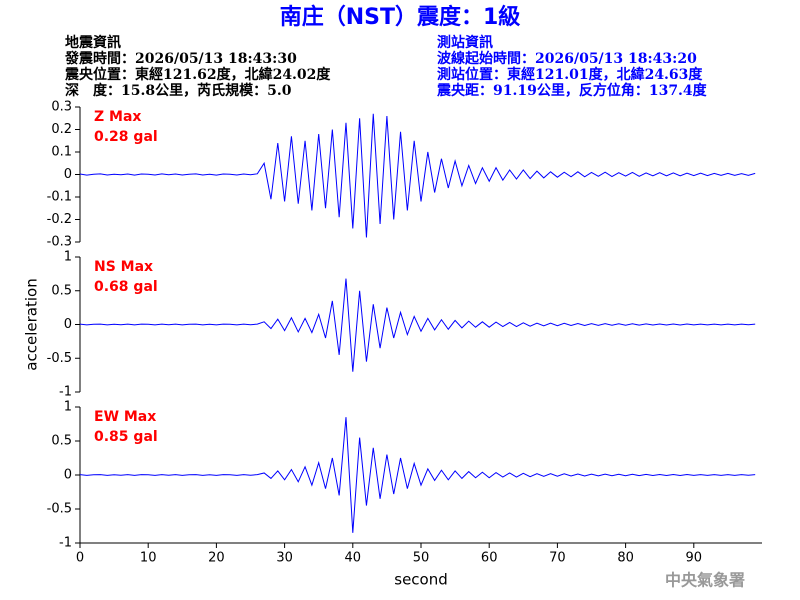 Image resolution: width=800 pixels, height=600 pixels. What do you see at coordinates (705, 580) in the screenshot?
I see `footer: 中央氣象署` at bounding box center [705, 580].